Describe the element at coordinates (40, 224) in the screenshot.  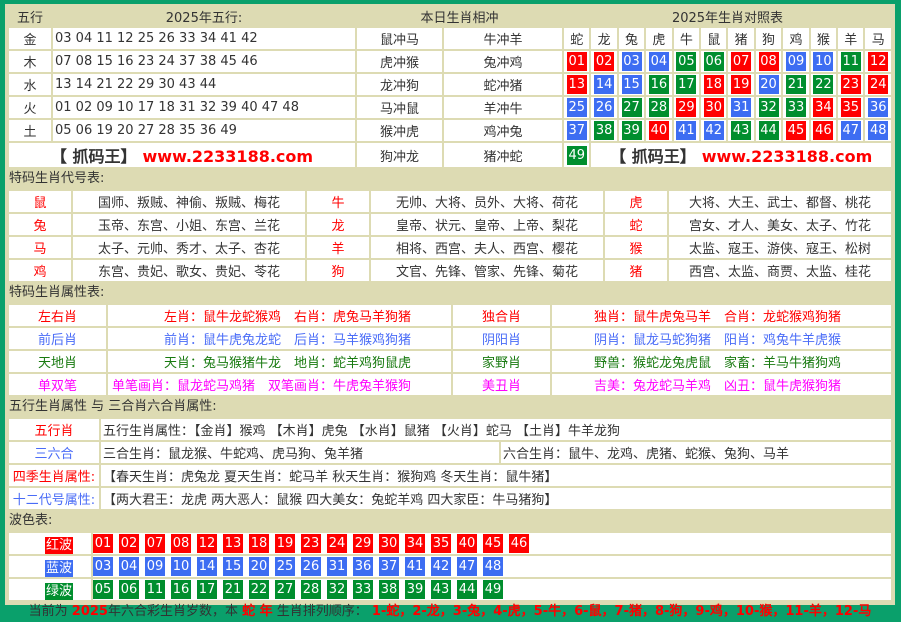
I see `code-zodiac: 兔` at that location.